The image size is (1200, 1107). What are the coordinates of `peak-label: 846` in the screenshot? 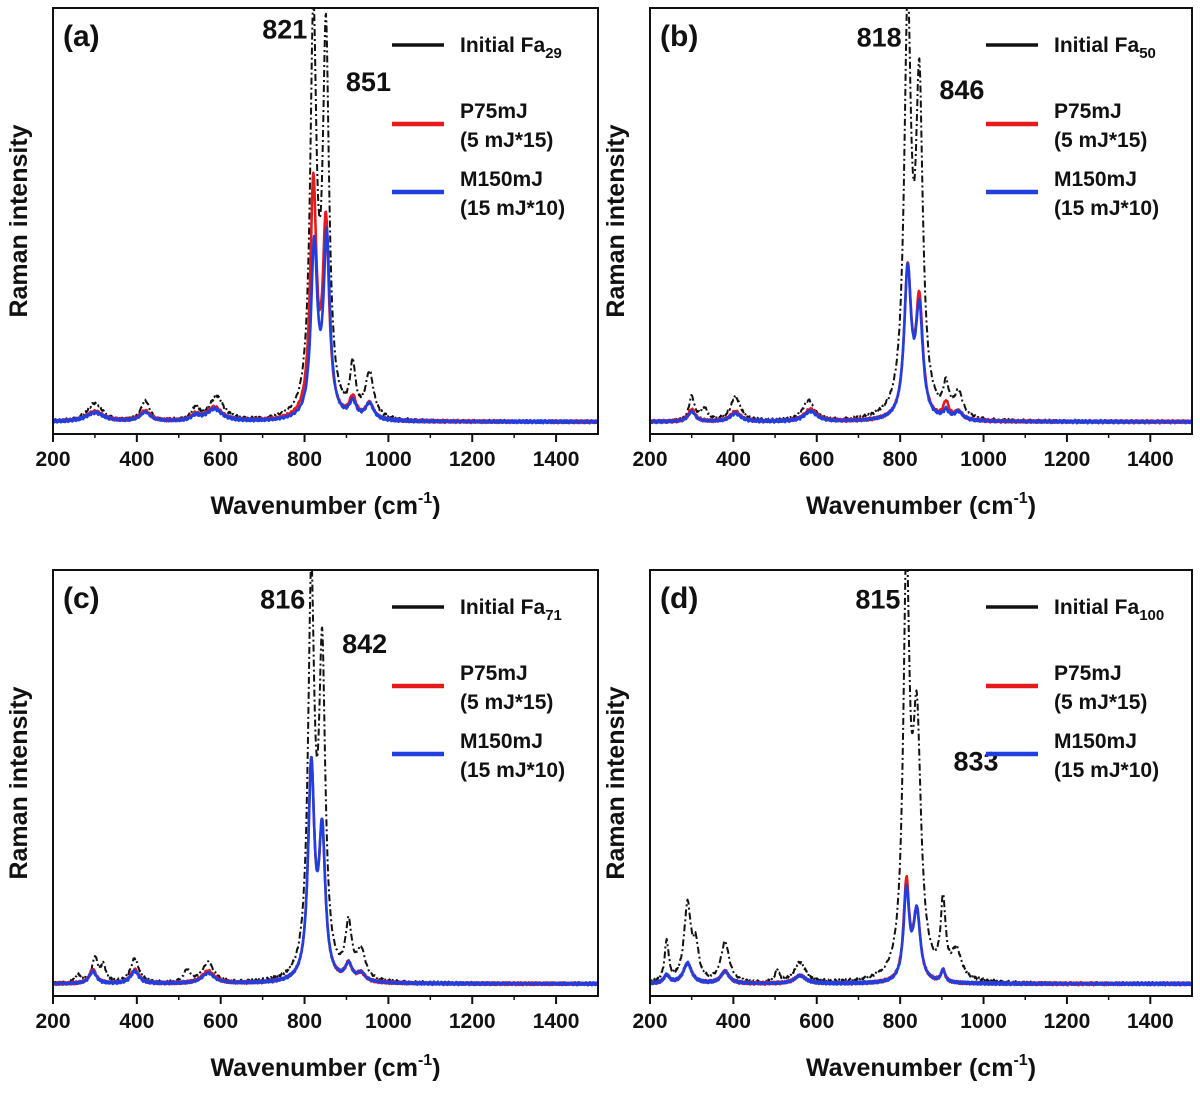 It's located at (961, 90).